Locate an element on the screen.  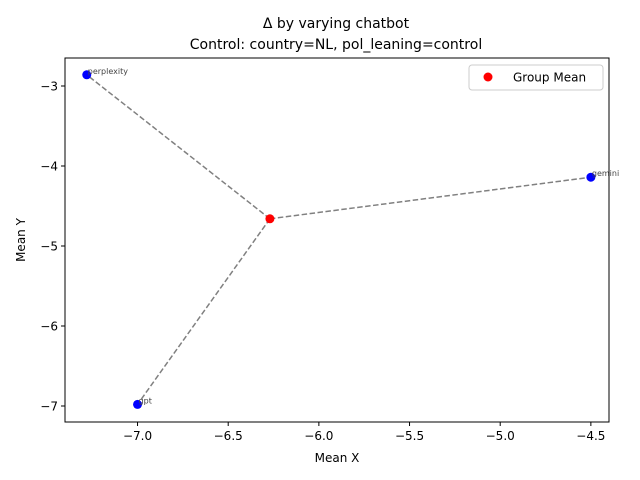
legend-box is located at coordinates (536, 77).